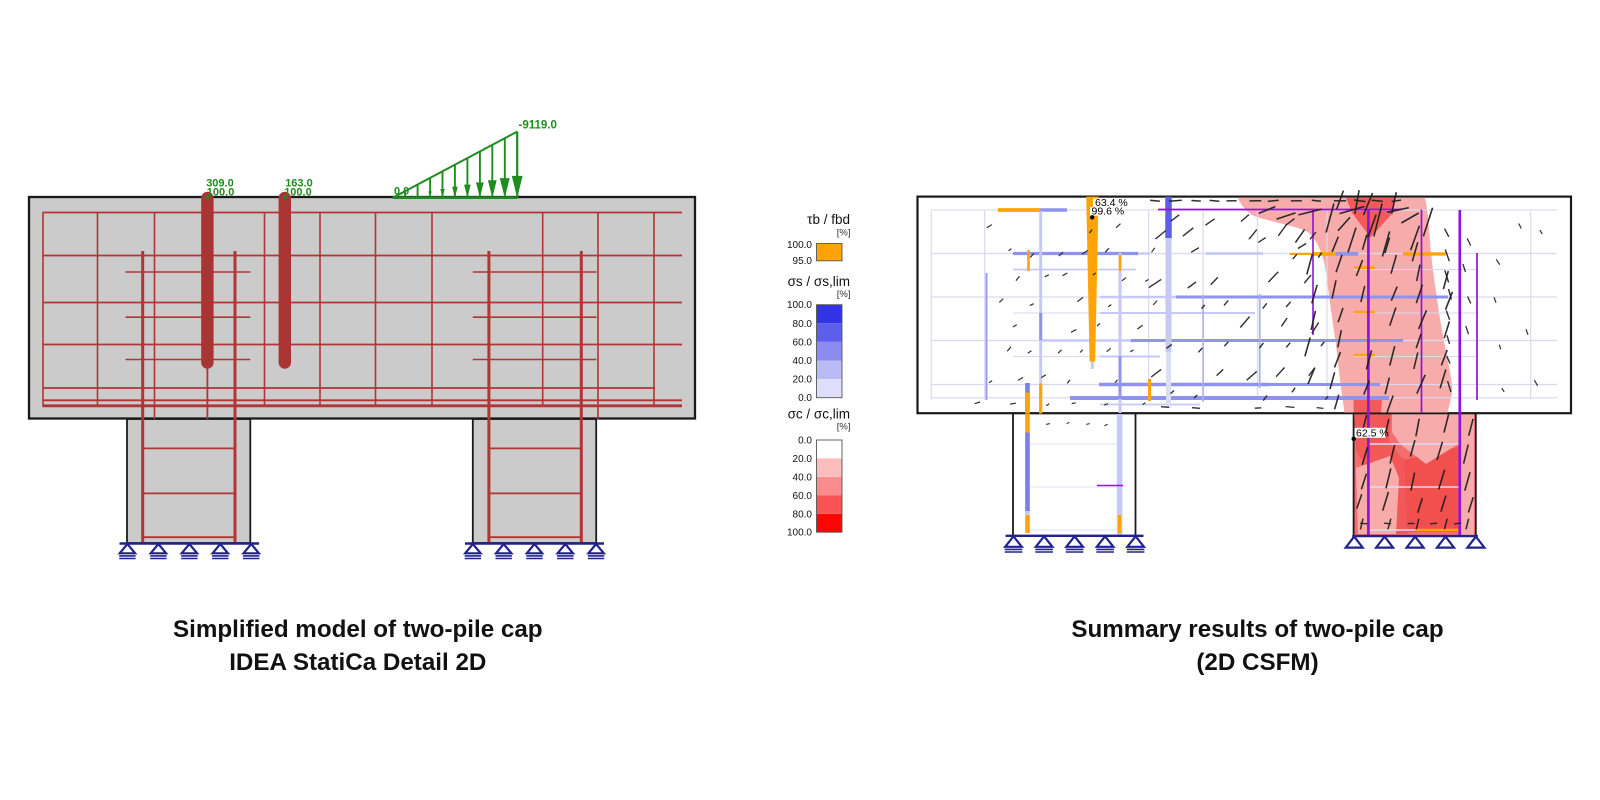 The height and width of the screenshot is (800, 1600). I want to click on svg-text: IDEA StatiCa Detail 2D, so click(357, 662).